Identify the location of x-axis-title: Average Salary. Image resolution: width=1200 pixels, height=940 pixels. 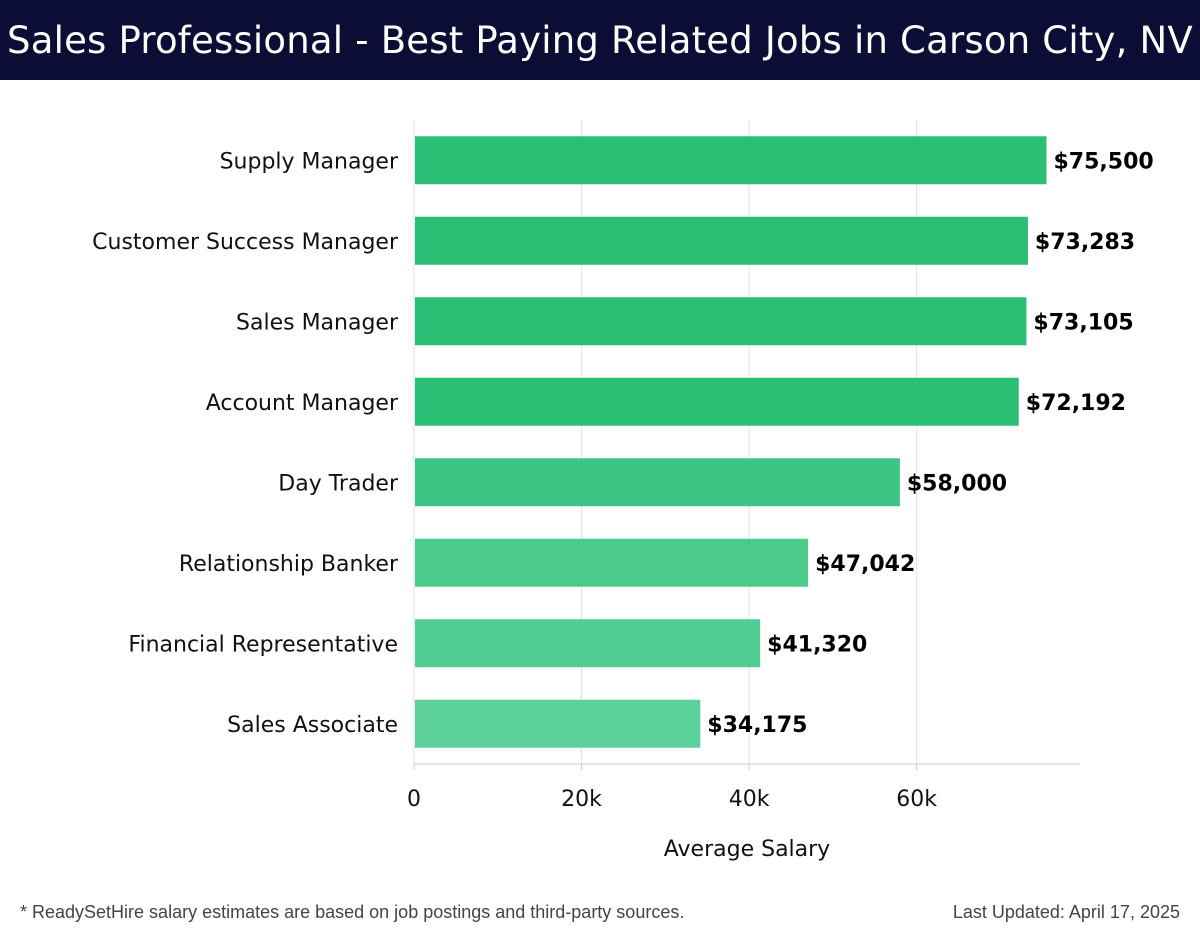
(747, 849).